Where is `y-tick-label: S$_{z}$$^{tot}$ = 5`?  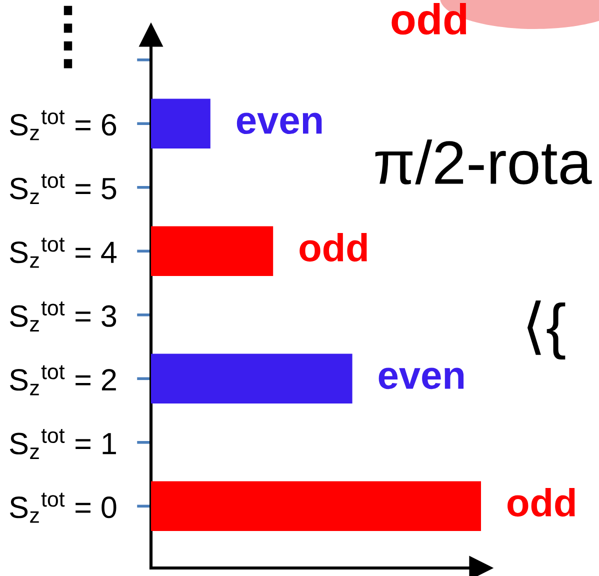
y-tick-label: S$_{z}$$^{tot}$ = 5 is located at coordinates (63, 189).